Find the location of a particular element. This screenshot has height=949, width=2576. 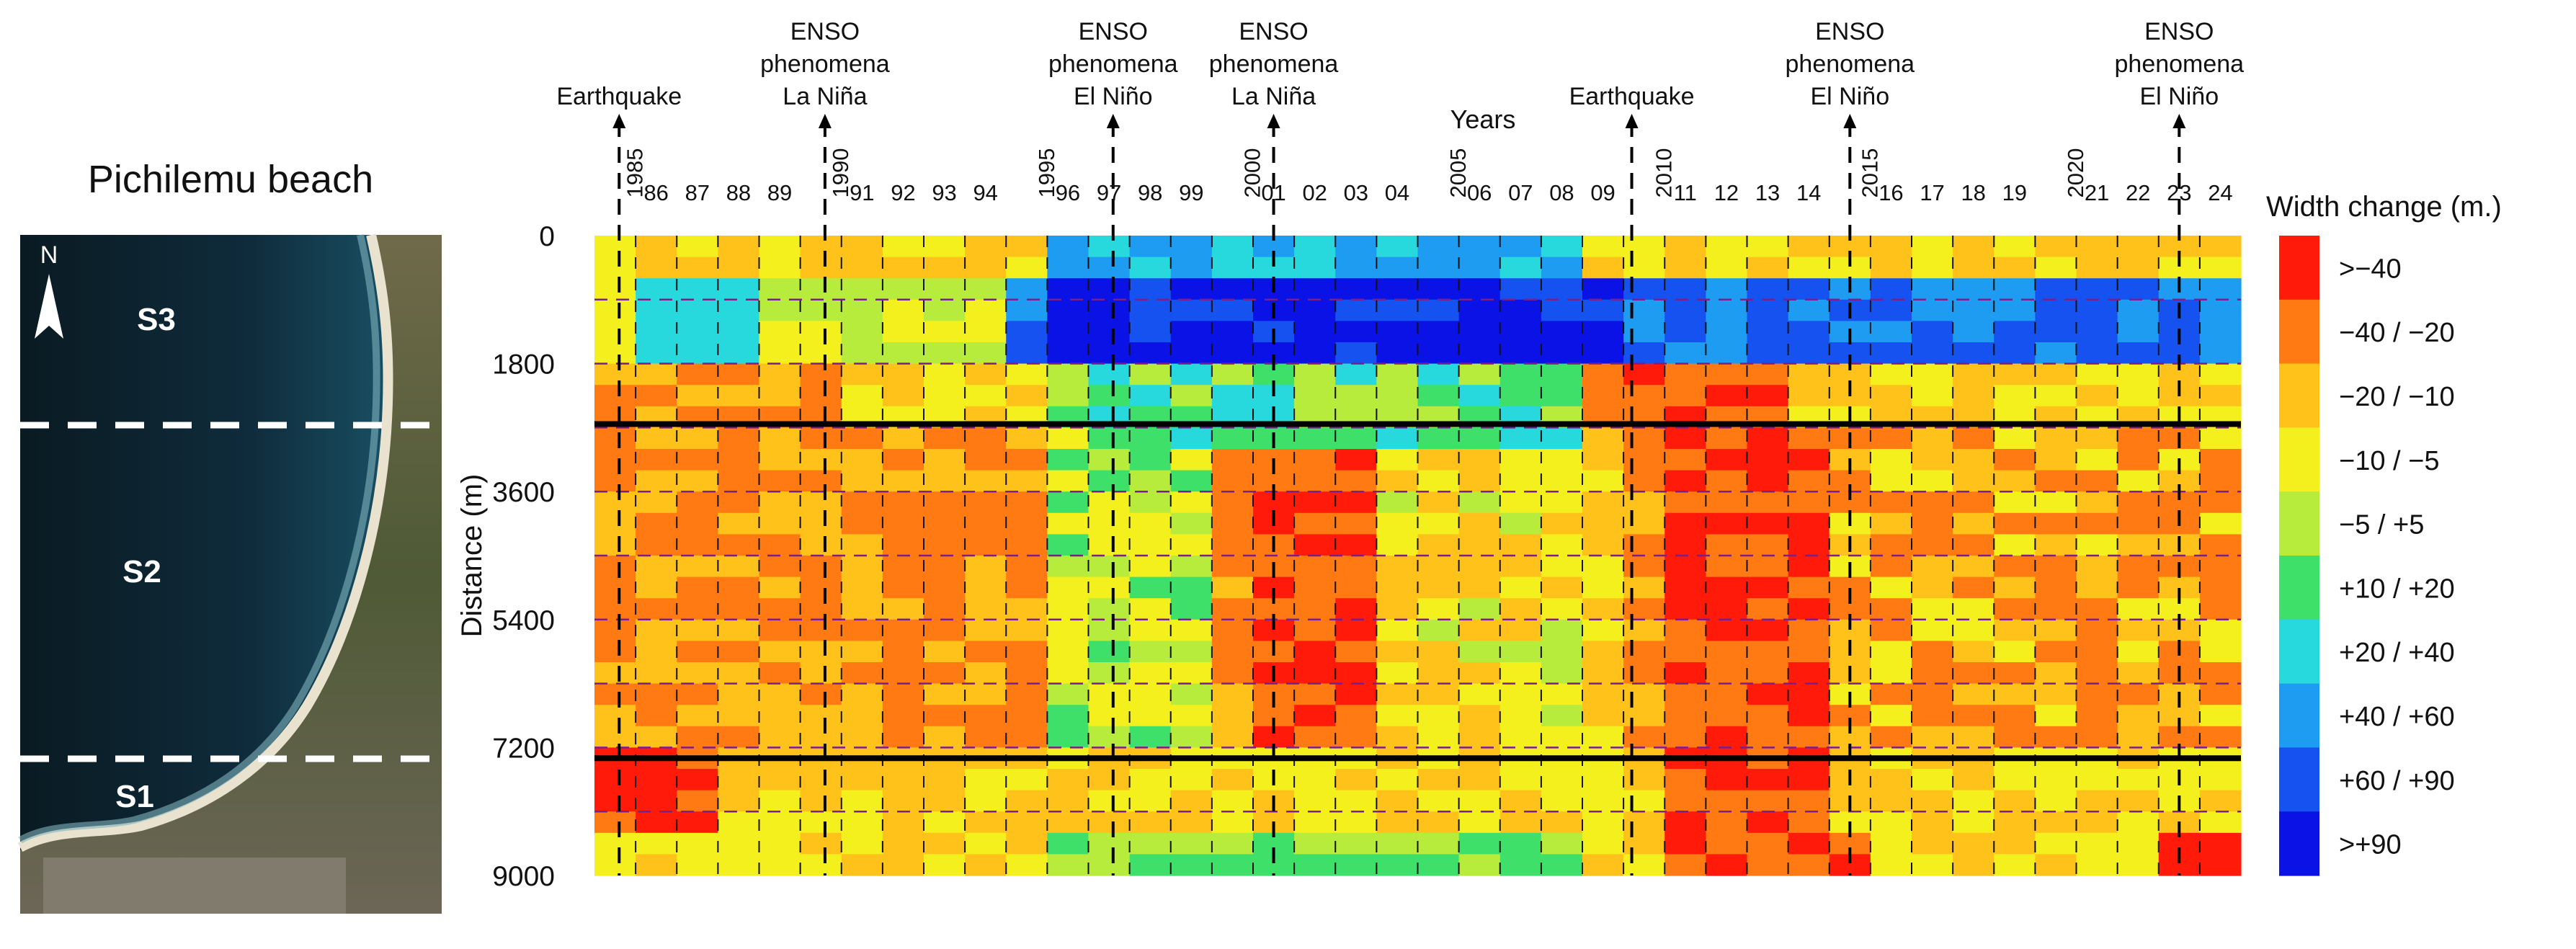

event-label: ENSO is located at coordinates (1273, 31).